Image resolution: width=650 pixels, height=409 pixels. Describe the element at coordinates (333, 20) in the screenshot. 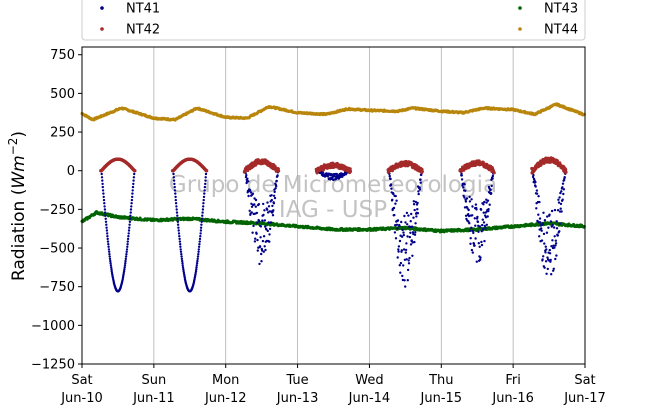

I see `legend-box` at that location.